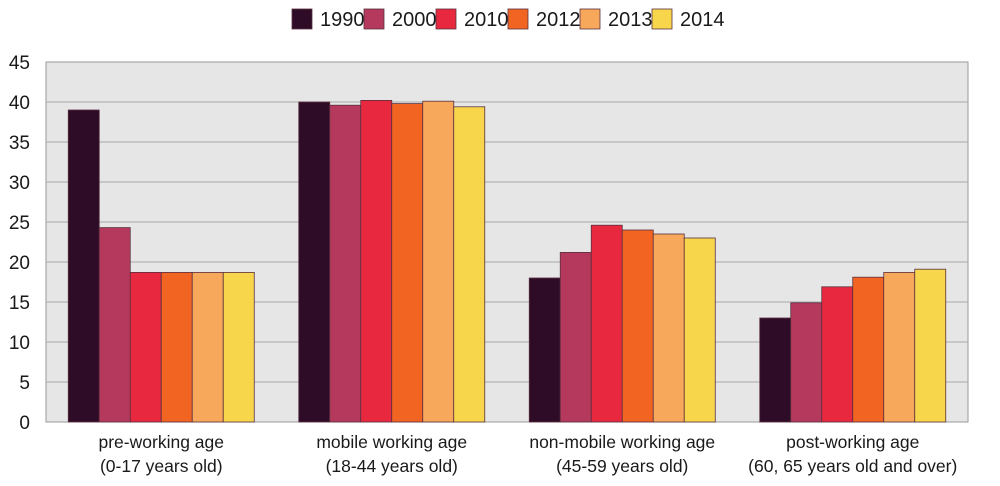 Image resolution: width=1000 pixels, height=486 pixels. Describe the element at coordinates (342, 20) in the screenshot. I see `legend-label: 1990` at that location.